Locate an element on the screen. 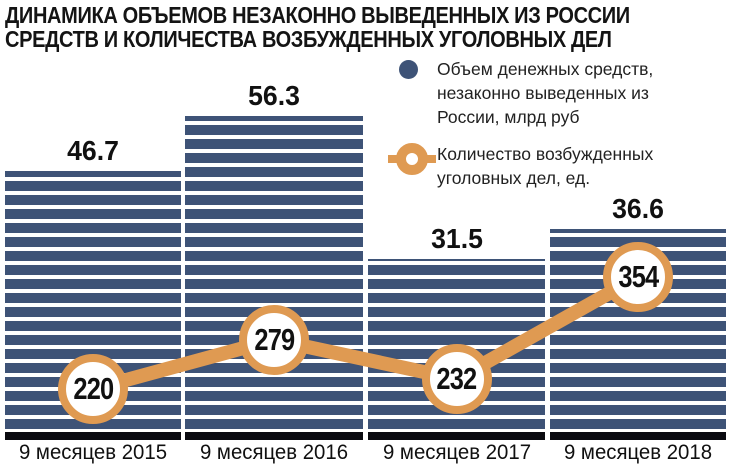 The height and width of the screenshot is (467, 730). bar-value-label: 56.3 is located at coordinates (274, 95).